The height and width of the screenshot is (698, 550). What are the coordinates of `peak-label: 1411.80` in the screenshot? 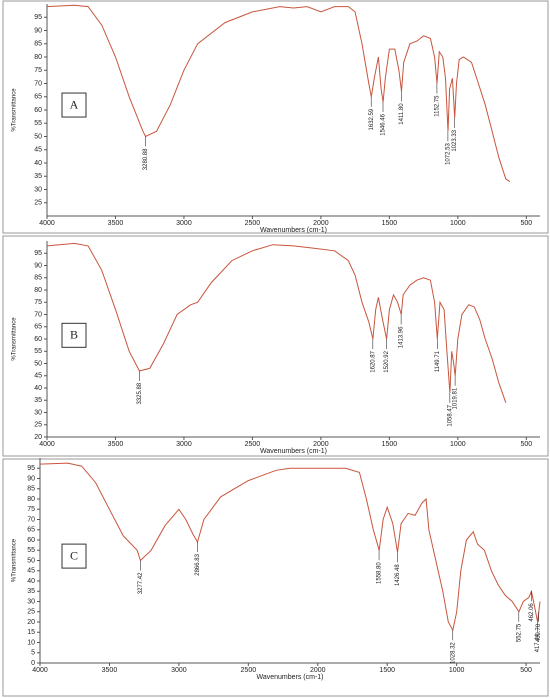 It's located at (402, 114).